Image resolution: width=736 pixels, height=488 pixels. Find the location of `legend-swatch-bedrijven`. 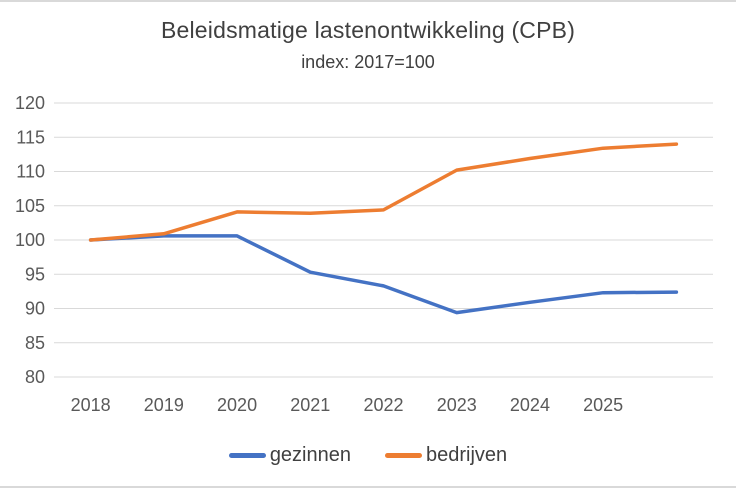

legend-swatch-bedrijven is located at coordinates (403, 455).